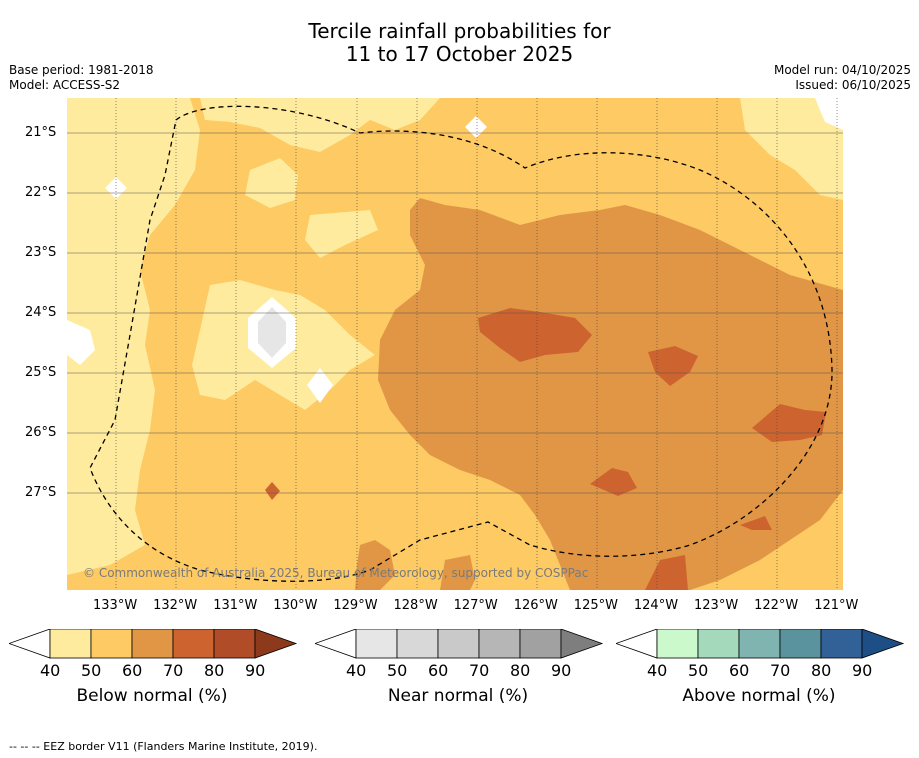 This screenshot has width=919, height=758. What do you see at coordinates (842, 70) in the screenshot?
I see `model-run: Model run: 04/10/2025` at bounding box center [842, 70].